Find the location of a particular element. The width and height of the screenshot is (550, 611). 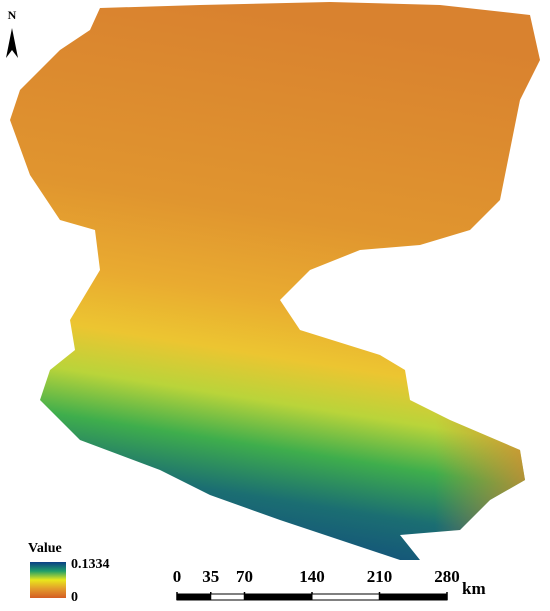

scale-label: 140 is located at coordinates (312, 576).